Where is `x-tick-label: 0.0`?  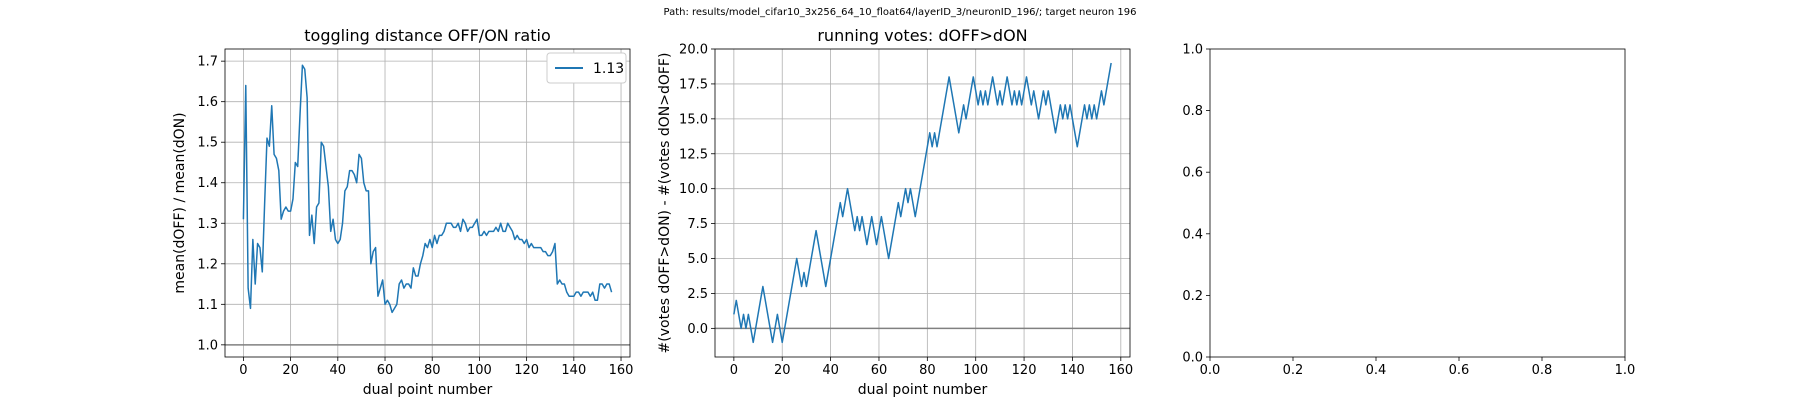
x-tick-label: 0.0 is located at coordinates (1210, 370).